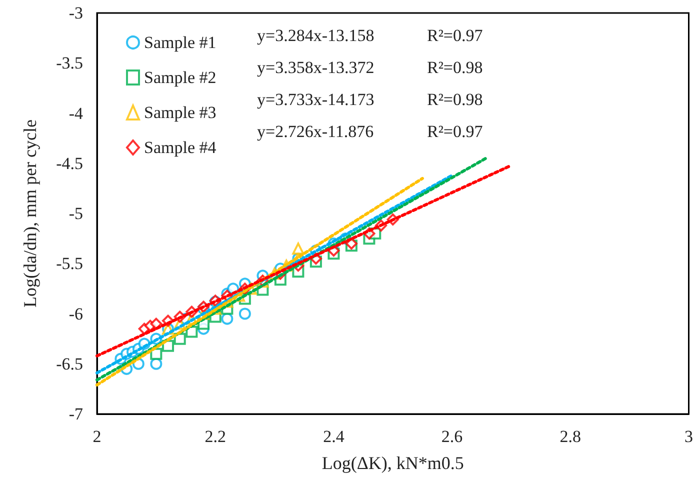 The height and width of the screenshot is (477, 696). Describe the element at coordinates (688, 436) in the screenshot. I see `x-tick-label: 3` at that location.